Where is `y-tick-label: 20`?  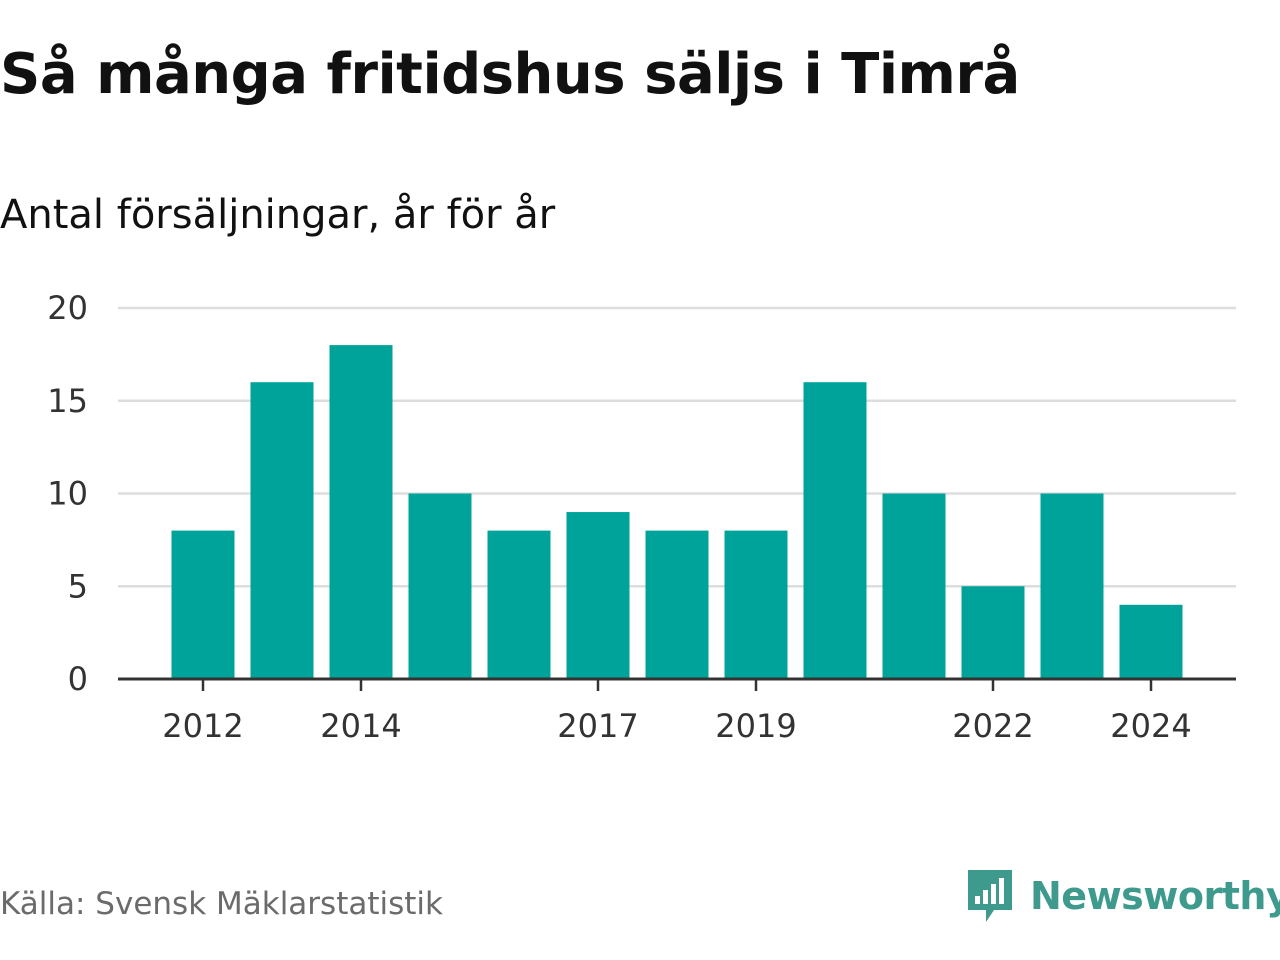 y-tick-label: 20 is located at coordinates (67, 308).